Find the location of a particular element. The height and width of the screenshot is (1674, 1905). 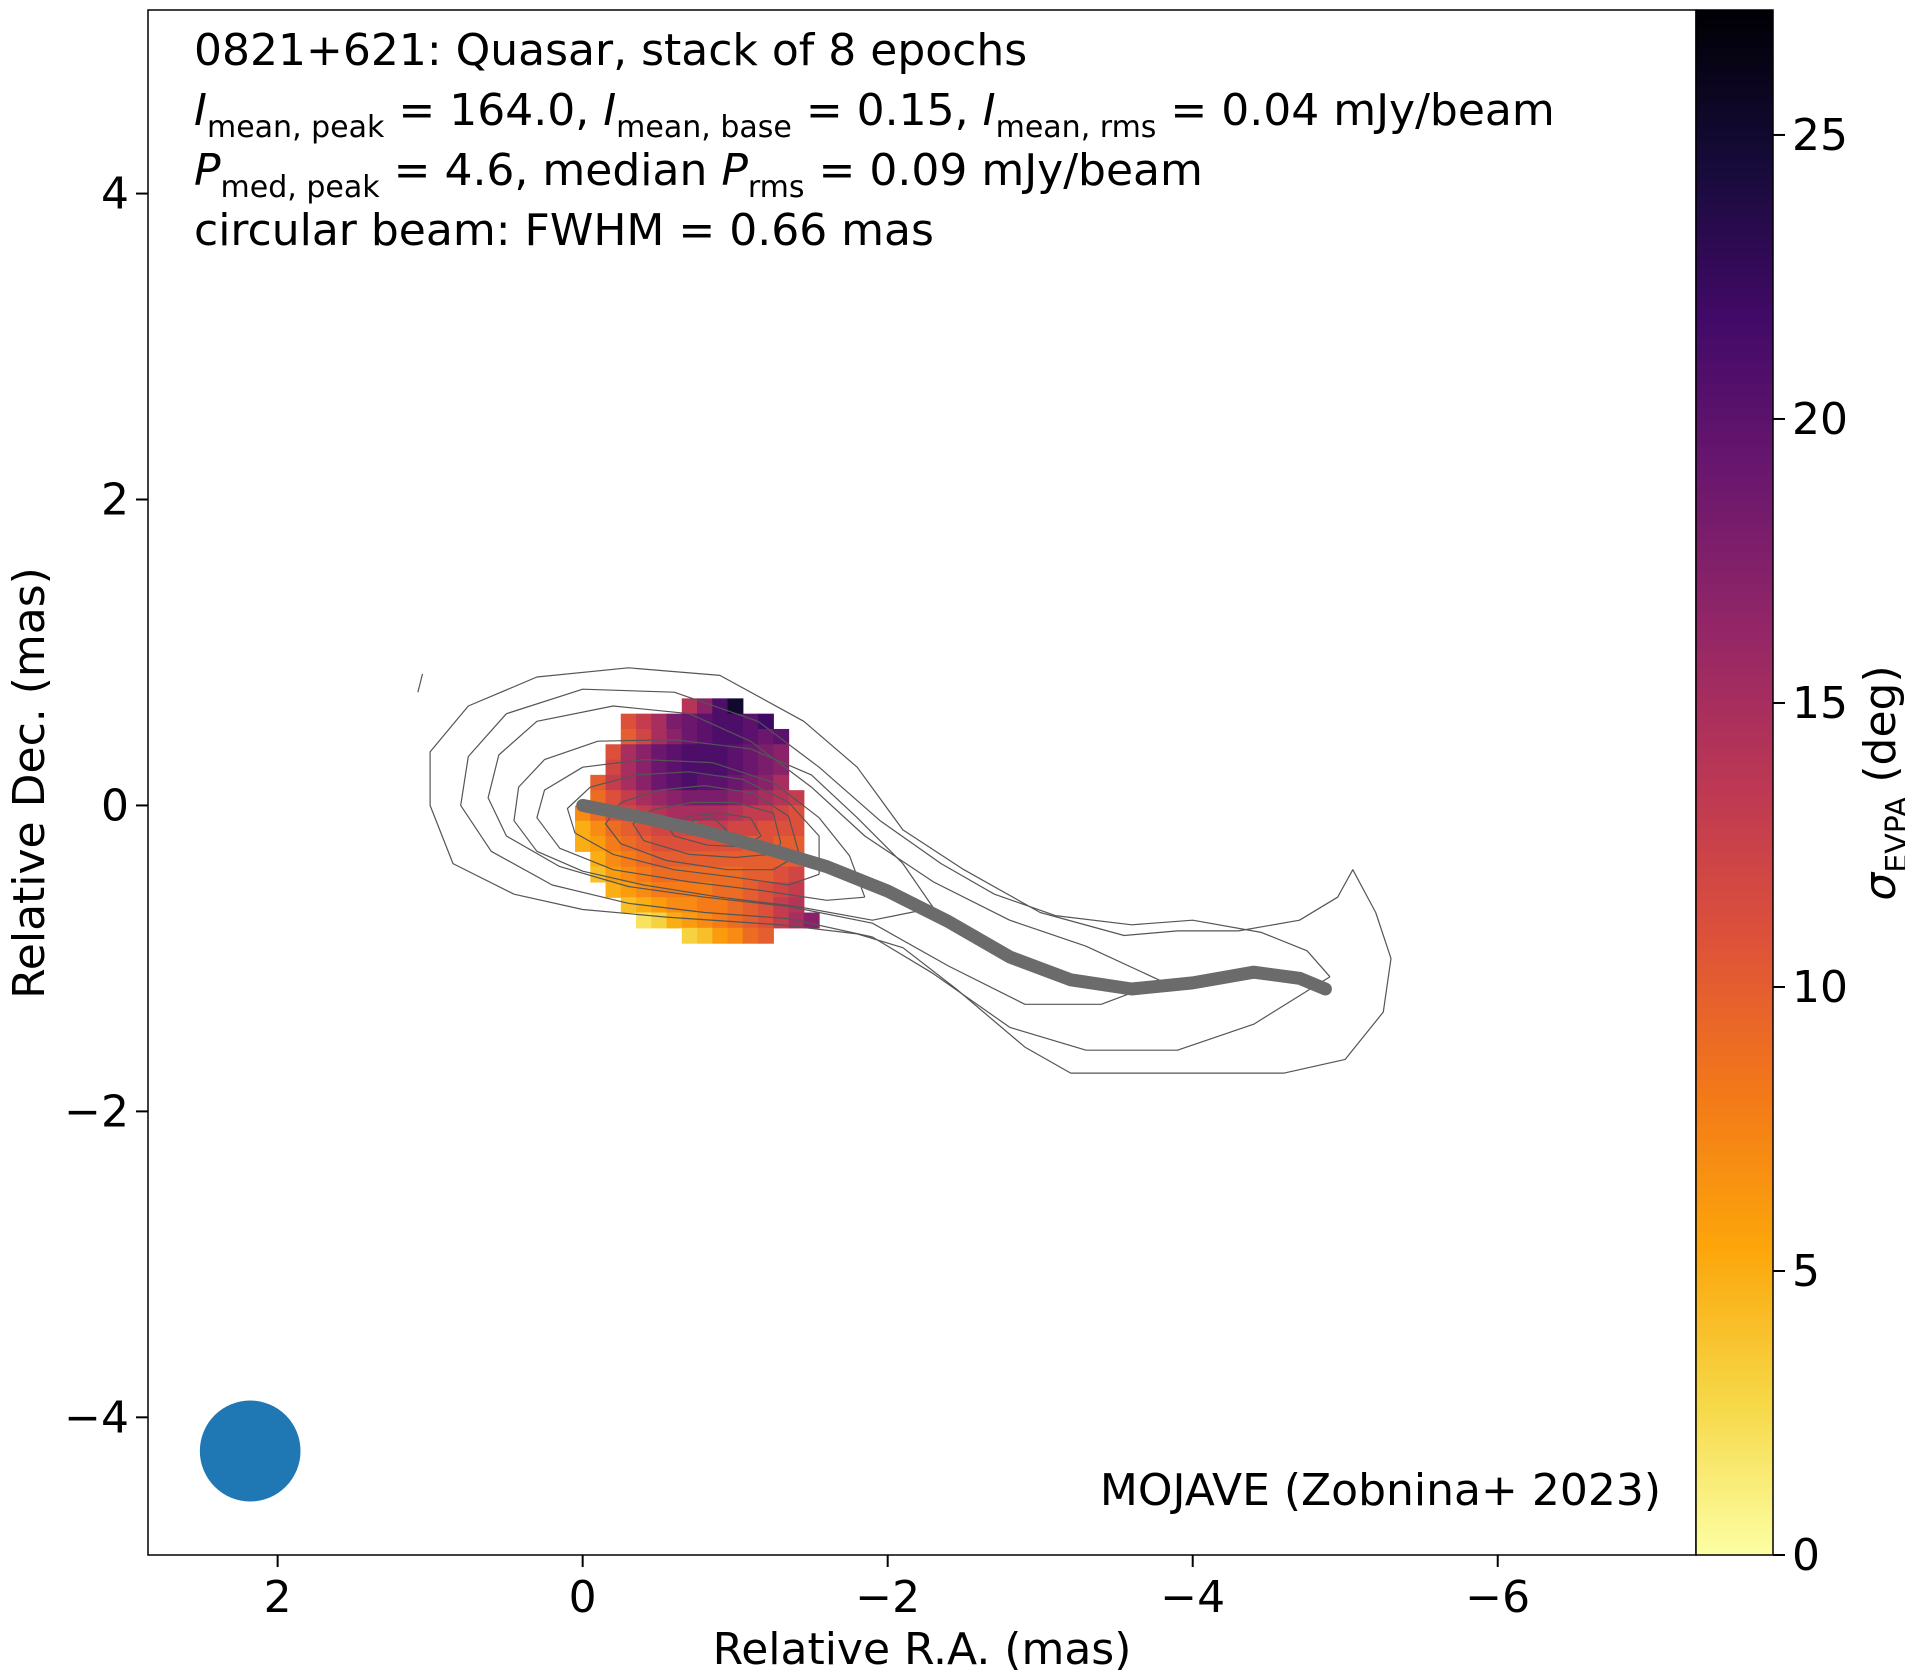

y-axis-ticks: −4 −2 0 2 4 is located at coordinates (106, 806).